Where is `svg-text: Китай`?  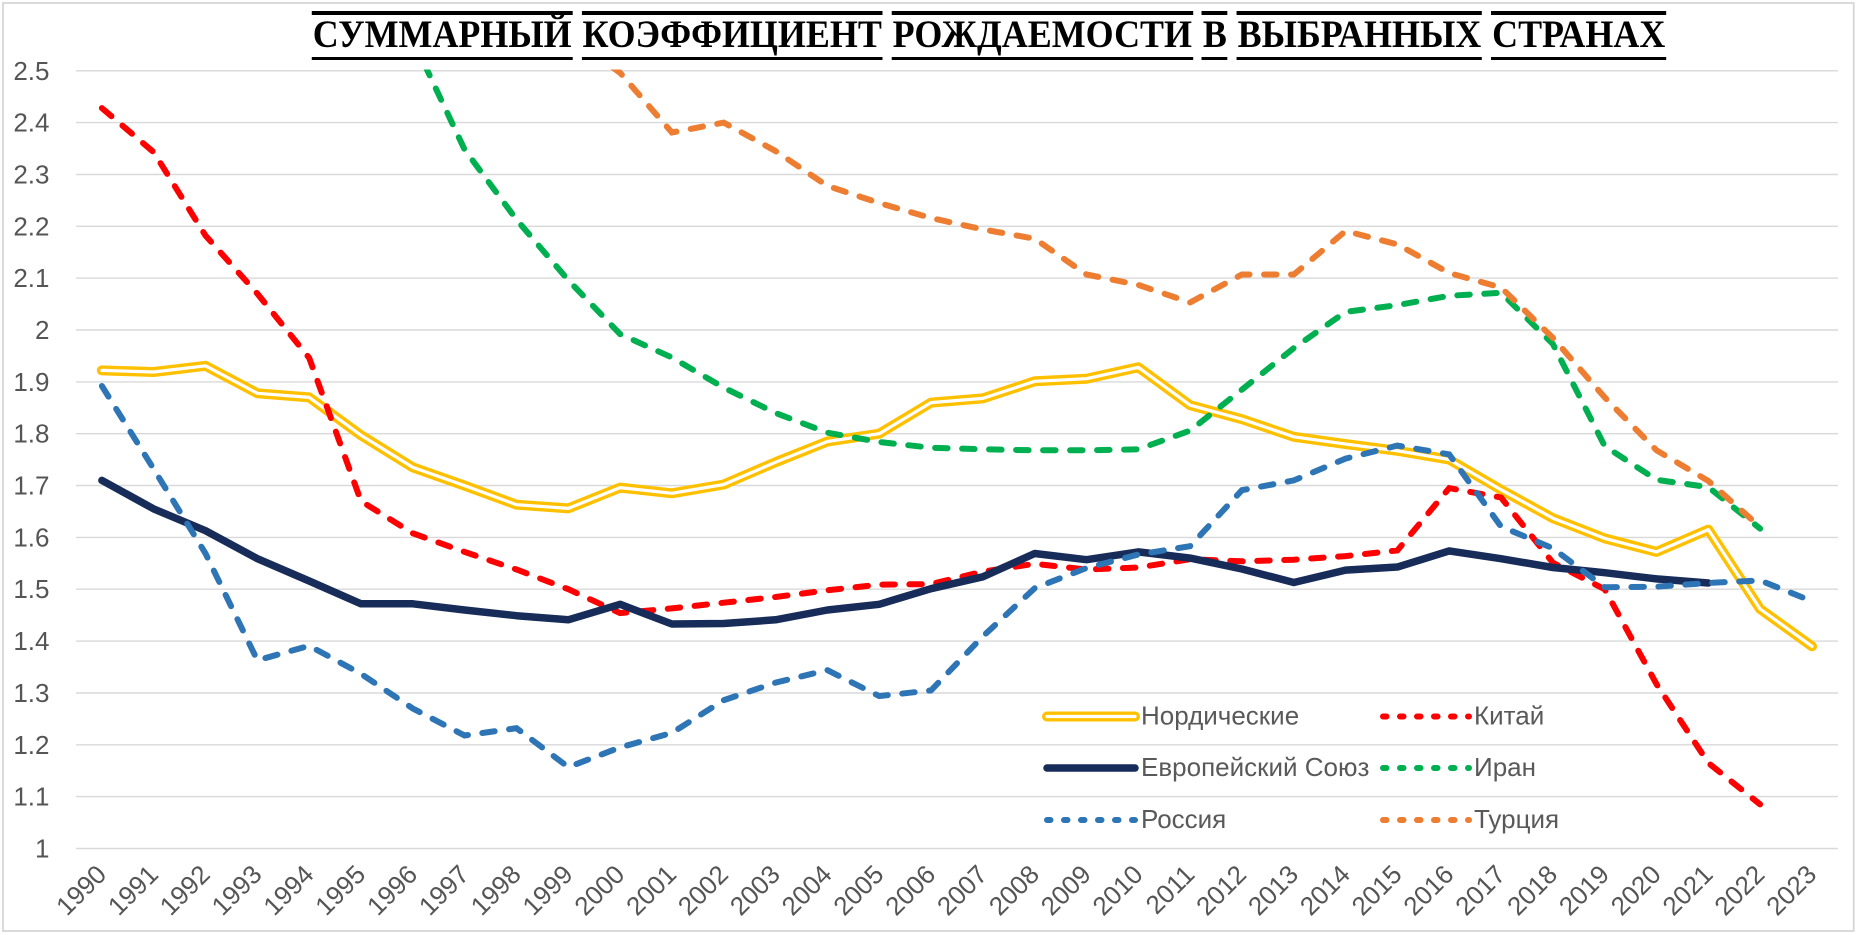
svg-text: Китай is located at coordinates (1509, 716).